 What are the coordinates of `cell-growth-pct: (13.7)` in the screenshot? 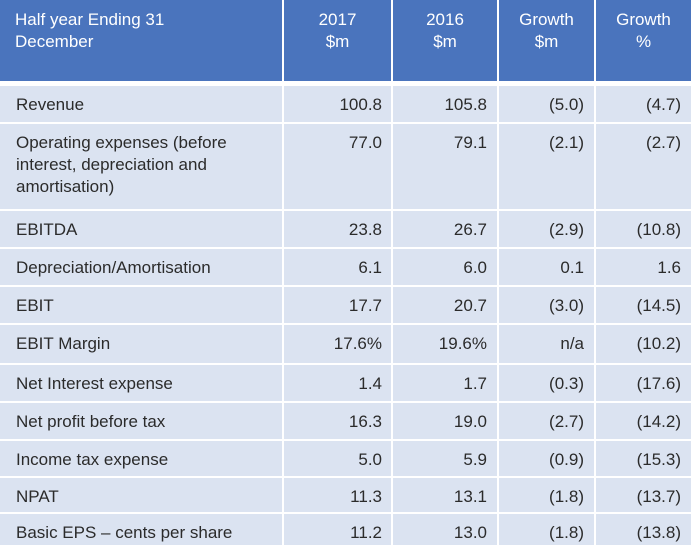 It's located at (643, 495).